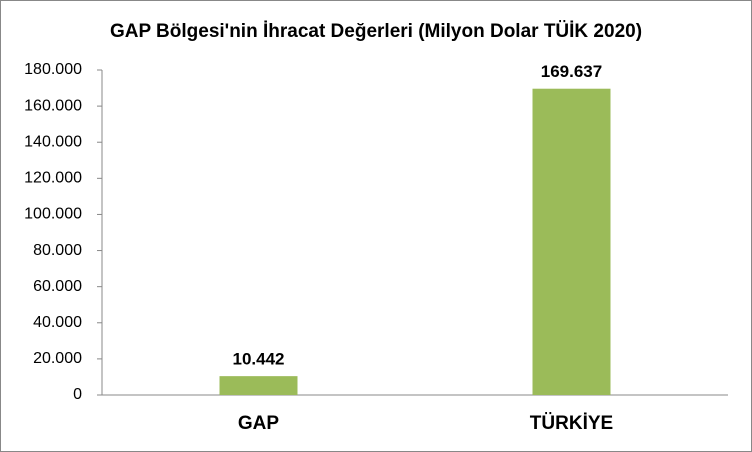  What do you see at coordinates (57, 322) in the screenshot?
I see `y-tick-label: 40.000` at bounding box center [57, 322].